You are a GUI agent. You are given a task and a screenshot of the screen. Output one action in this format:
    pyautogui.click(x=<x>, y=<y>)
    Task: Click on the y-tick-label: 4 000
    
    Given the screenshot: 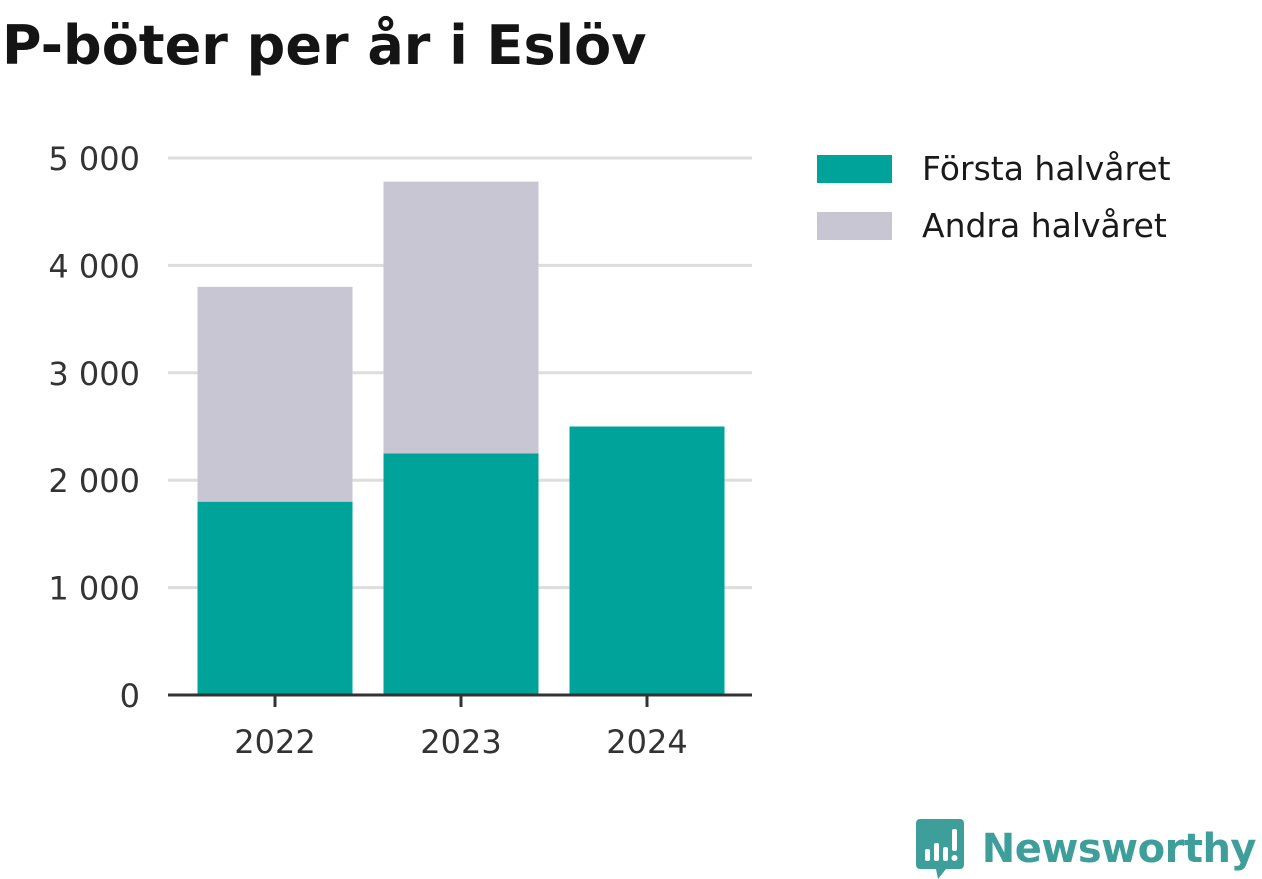 What is the action you would take?
    pyautogui.click(x=94, y=266)
    